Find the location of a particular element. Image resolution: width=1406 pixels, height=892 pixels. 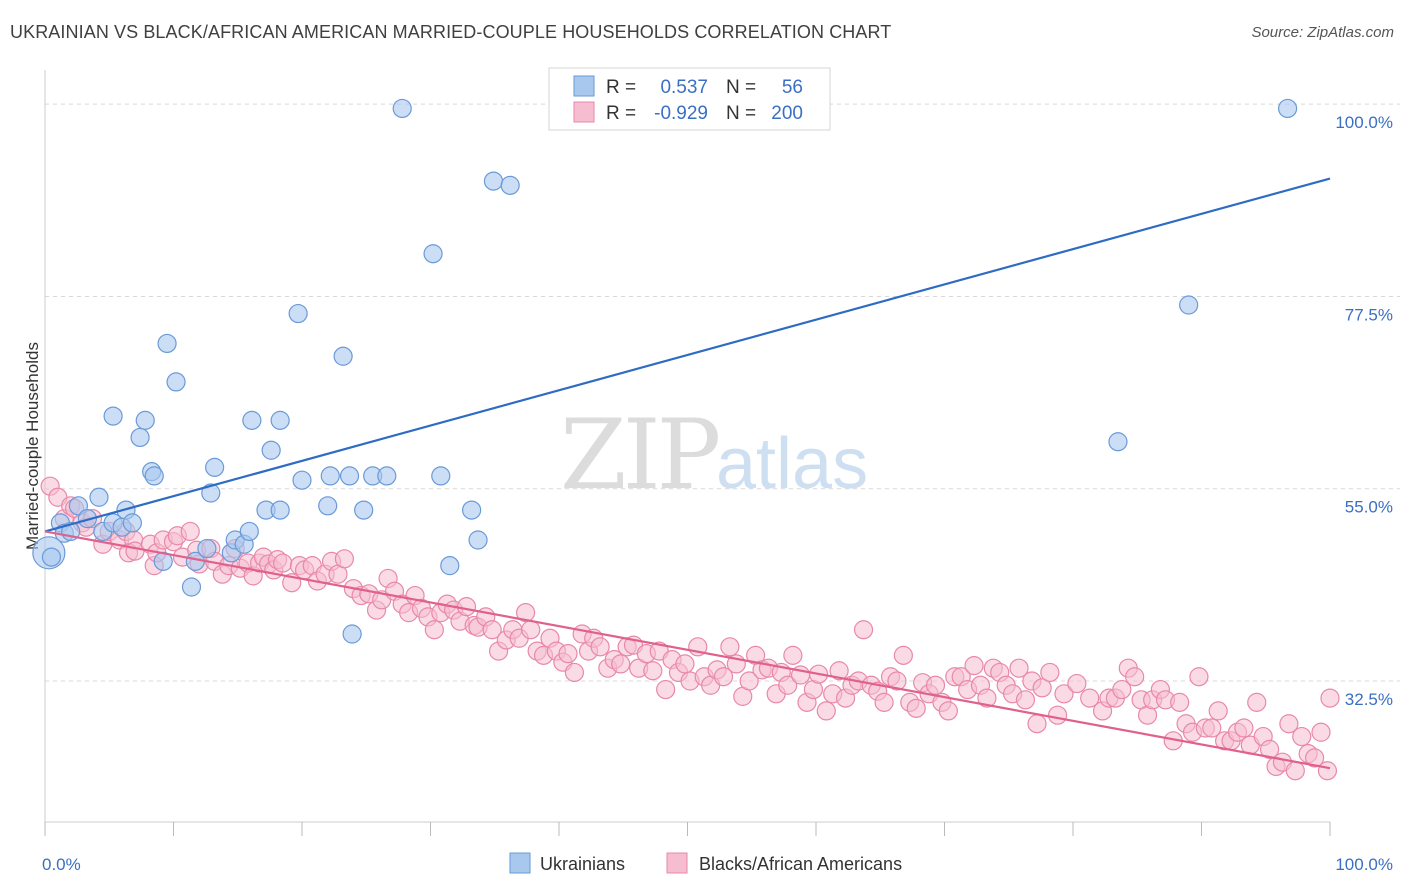

y-tick-label: 100.0% is located at coordinates (1364, 122).